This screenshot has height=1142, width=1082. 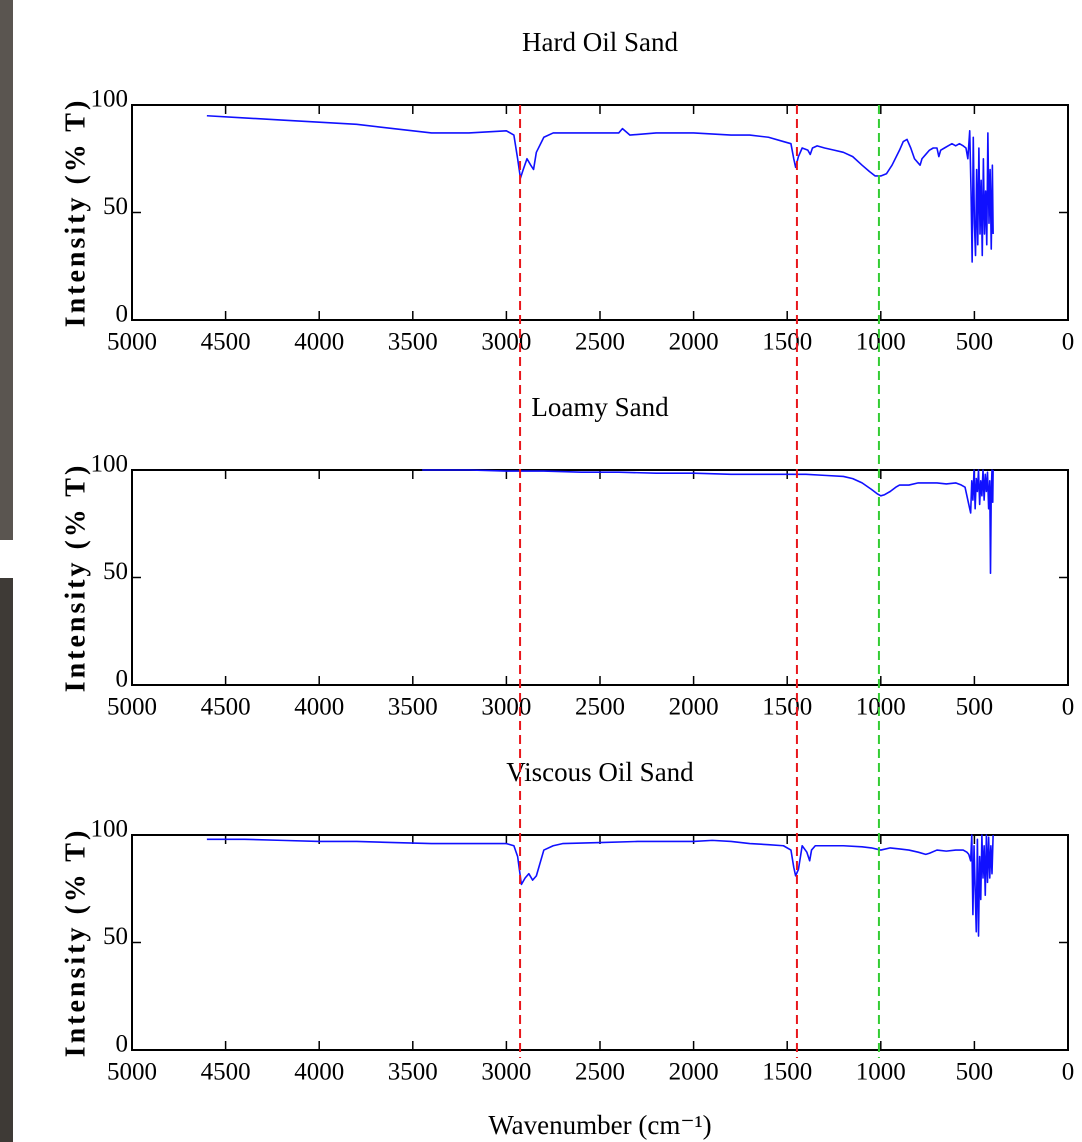 What do you see at coordinates (600, 407) in the screenshot?
I see `chart-title: Loamy Sand` at bounding box center [600, 407].